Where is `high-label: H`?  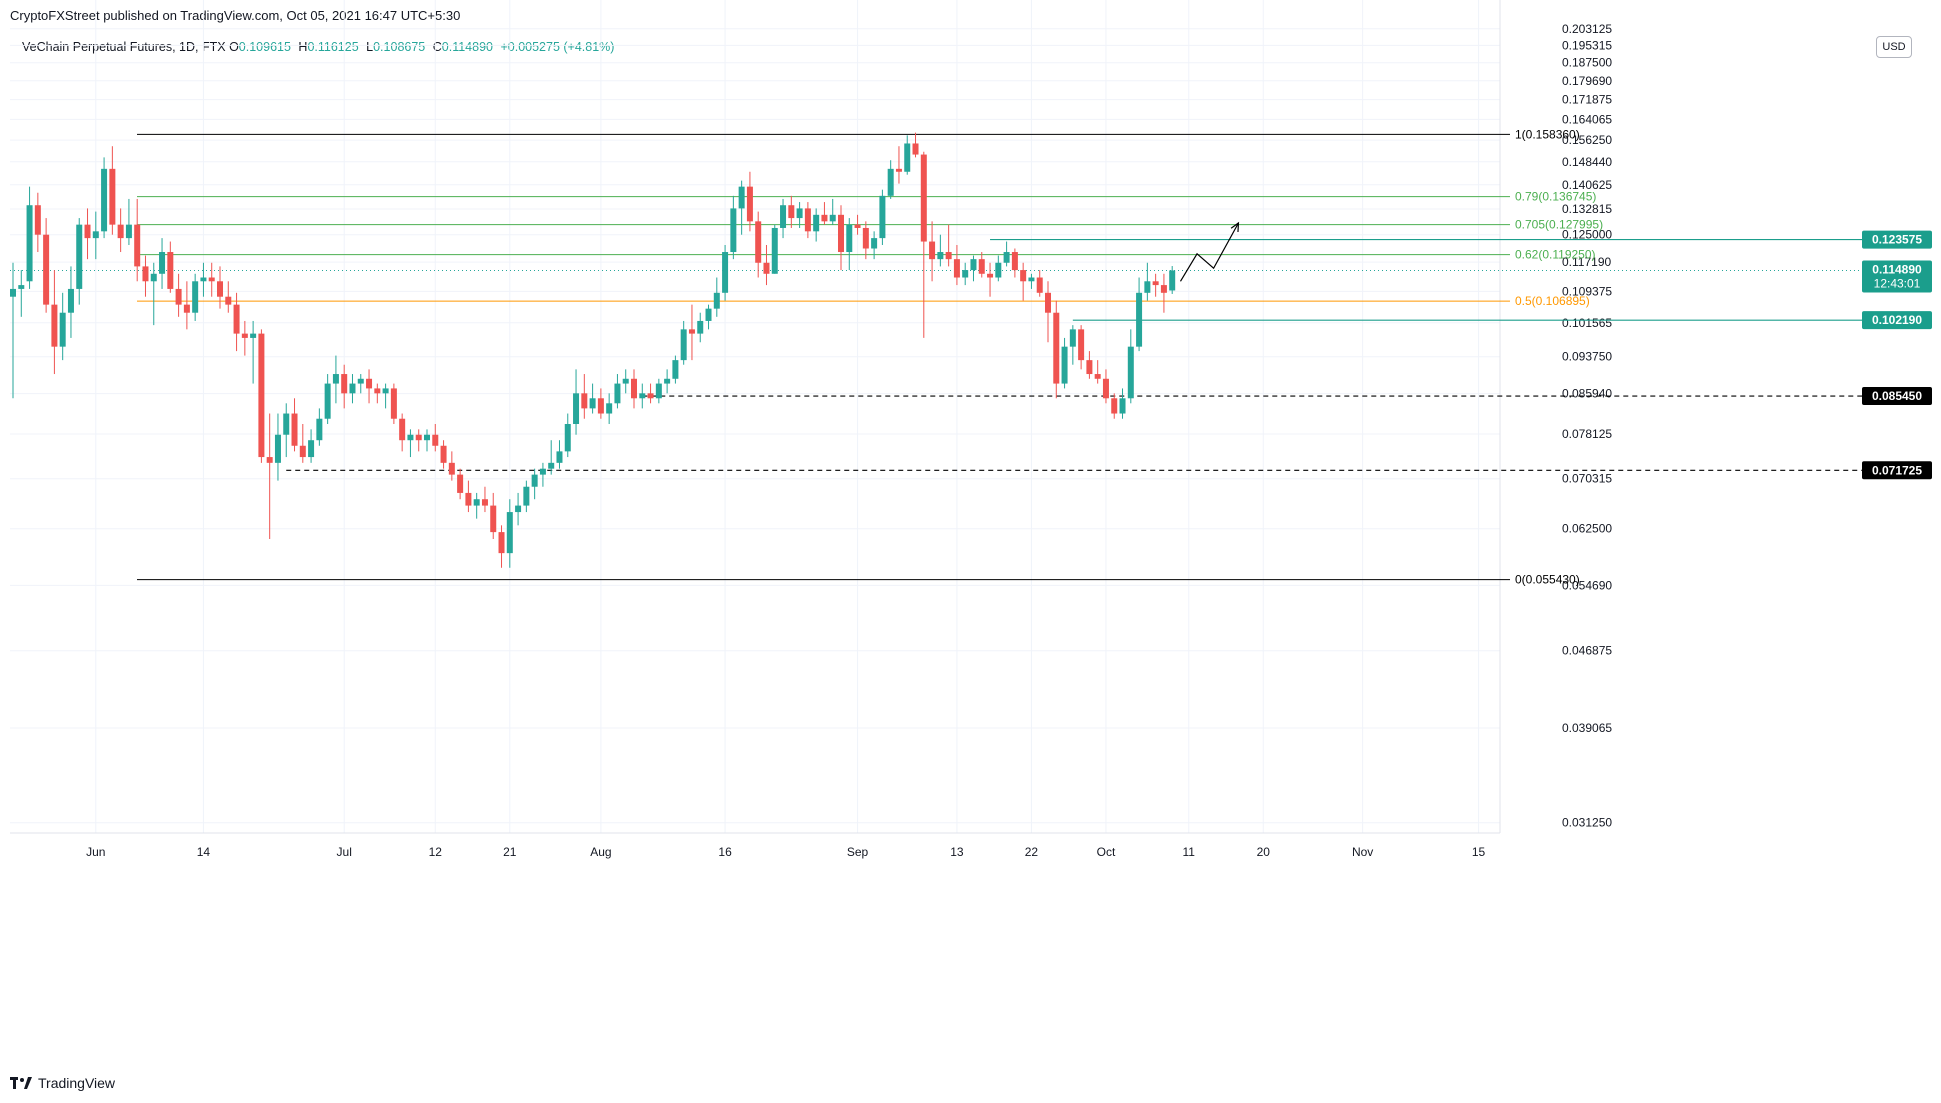
high-label: H is located at coordinates (303, 47).